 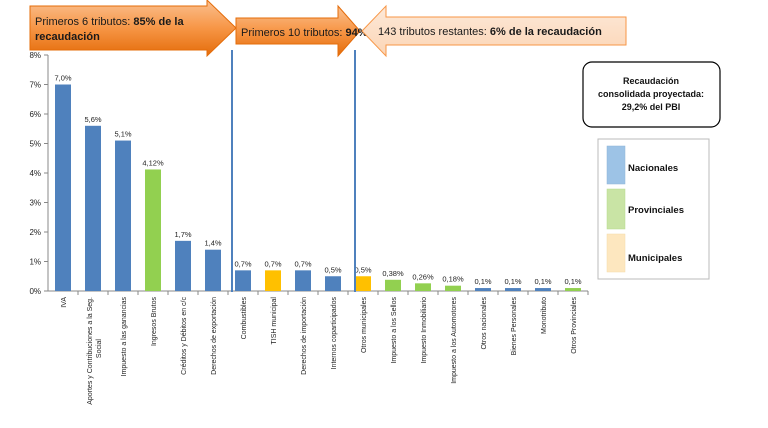 I want to click on data-label: 0,38%, so click(x=393, y=273).